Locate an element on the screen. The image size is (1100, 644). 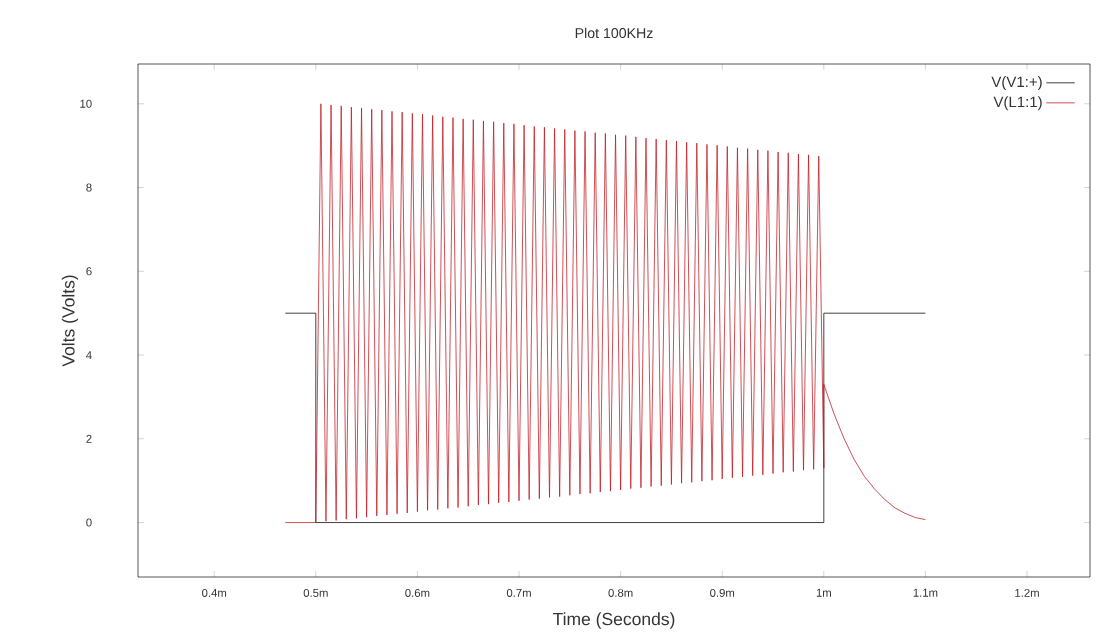
x-tick-label: 1.1m is located at coordinates (925, 592).